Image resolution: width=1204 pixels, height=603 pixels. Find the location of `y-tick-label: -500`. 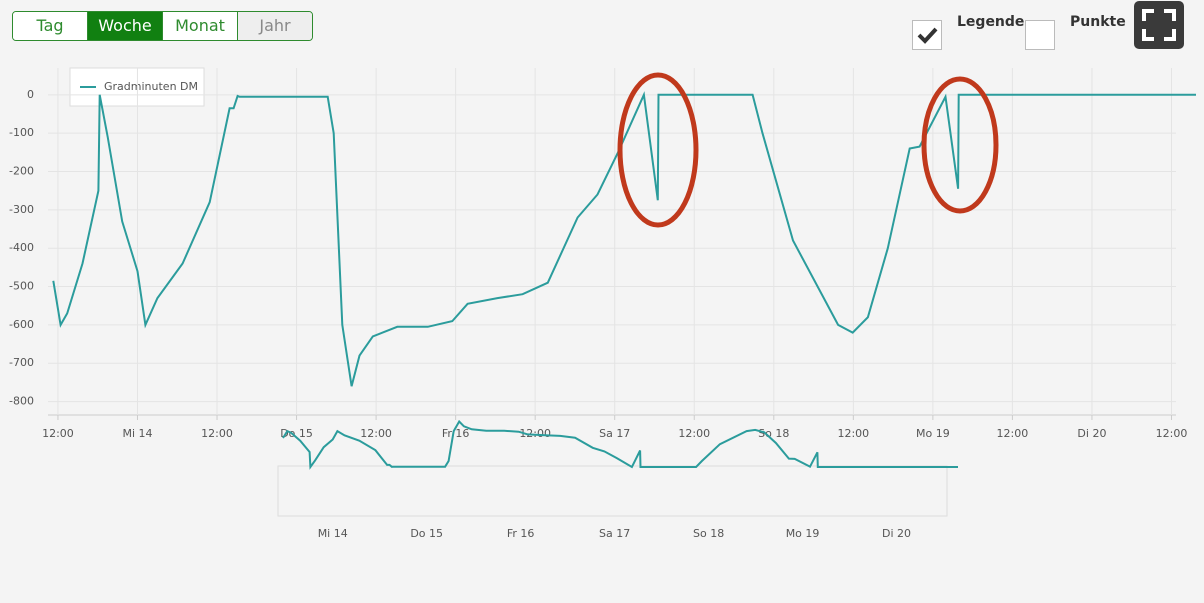

y-tick-label: -500 is located at coordinates (21, 286).